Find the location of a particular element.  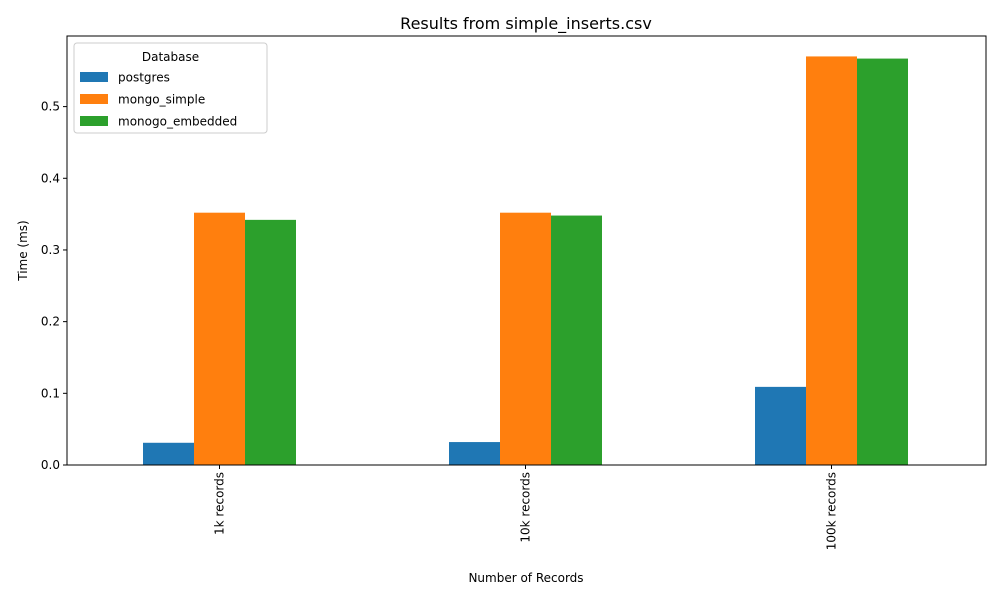

legend-frame is located at coordinates (170, 88).